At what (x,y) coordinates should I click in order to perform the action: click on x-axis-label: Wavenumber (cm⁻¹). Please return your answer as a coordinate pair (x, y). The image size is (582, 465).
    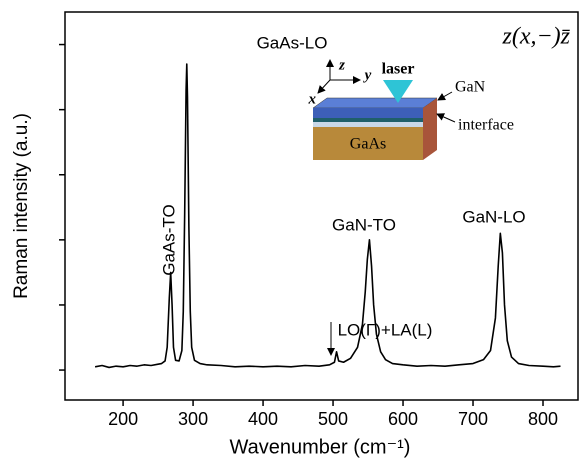
    Looking at the image, I should click on (320, 447).